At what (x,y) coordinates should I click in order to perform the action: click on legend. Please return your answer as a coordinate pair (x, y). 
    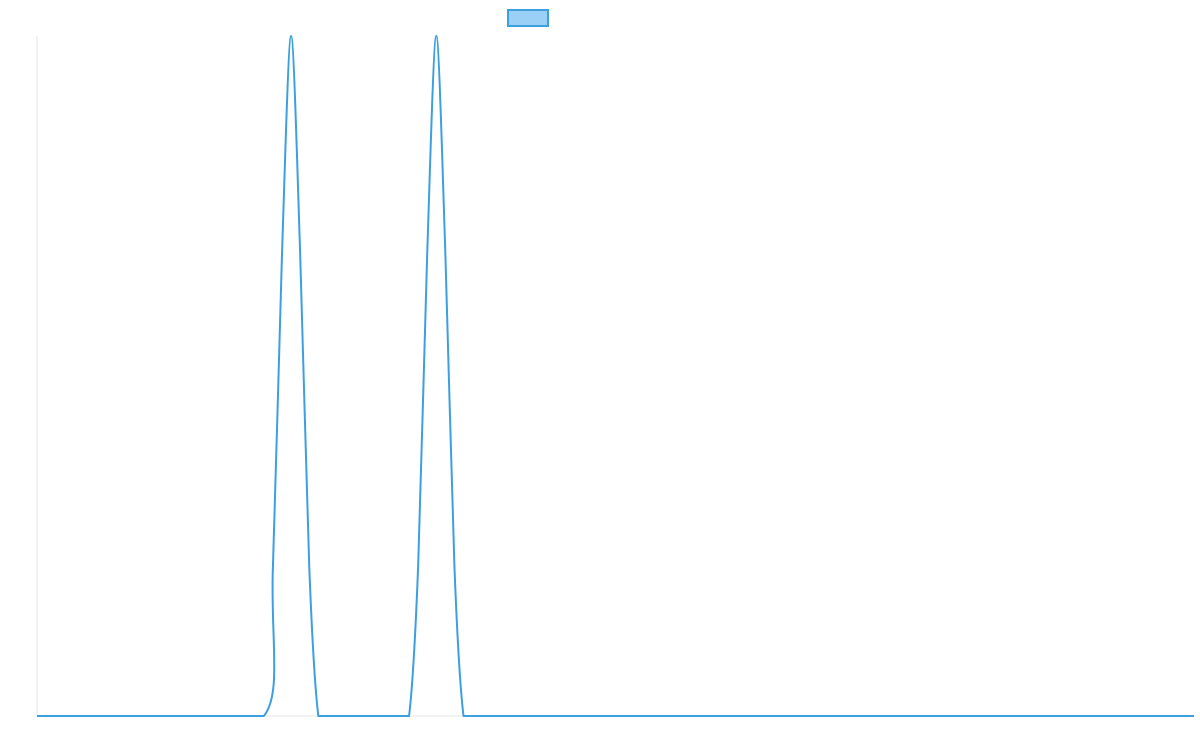
    Looking at the image, I should click on (528, 18).